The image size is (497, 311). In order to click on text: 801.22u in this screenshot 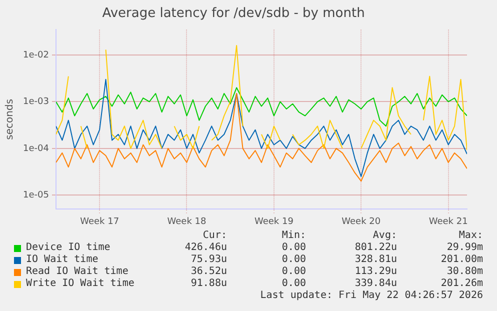, I will do `click(375, 248)`.